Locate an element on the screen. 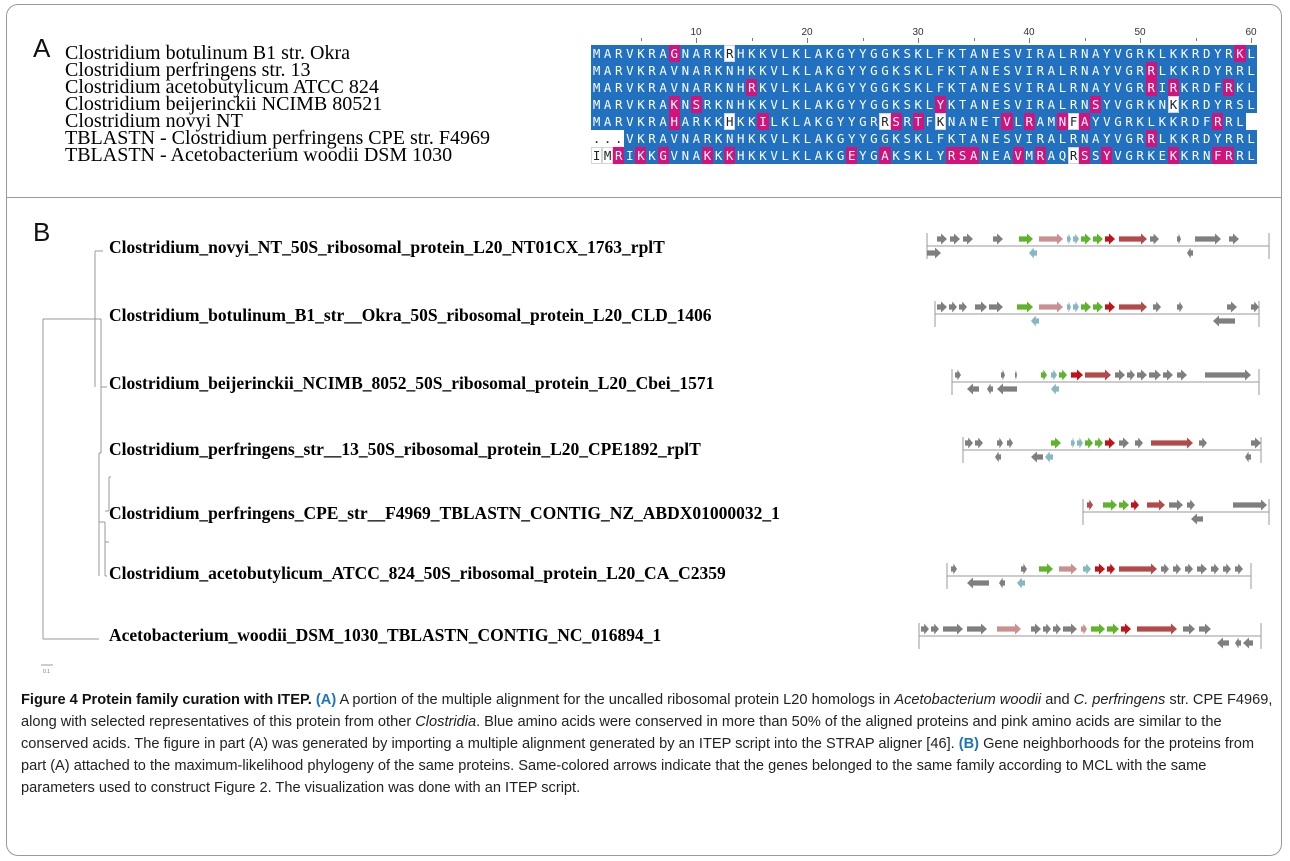 The height and width of the screenshot is (861, 1290). residue: F is located at coordinates (940, 70).